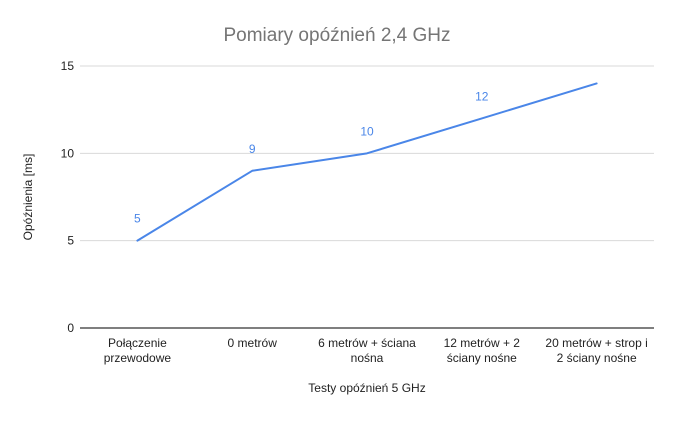  I want to click on x-tick-label: 0 metrów, so click(253, 343).